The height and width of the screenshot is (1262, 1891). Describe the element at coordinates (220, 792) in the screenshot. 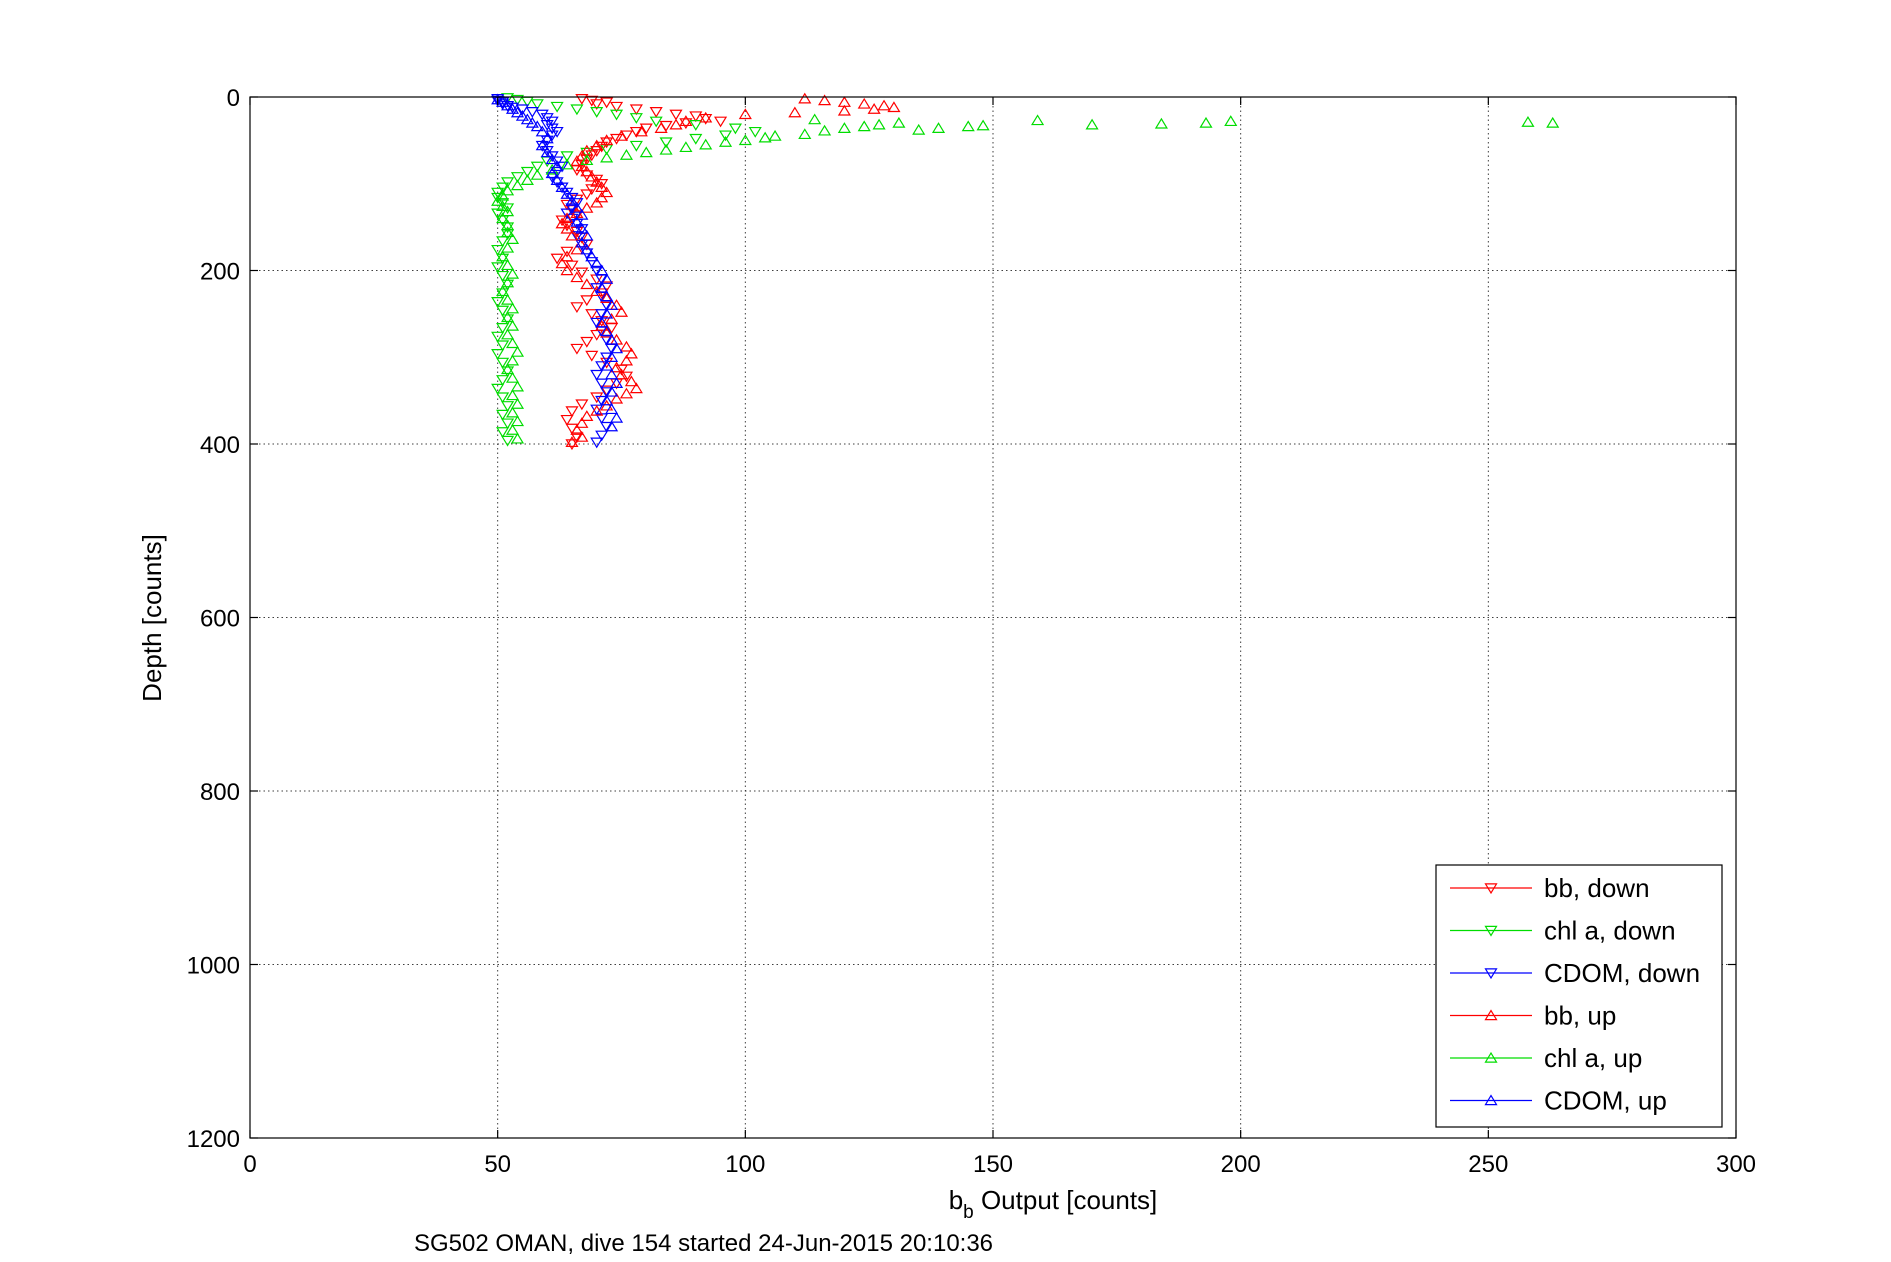

I see `y-tick-label: 800` at that location.